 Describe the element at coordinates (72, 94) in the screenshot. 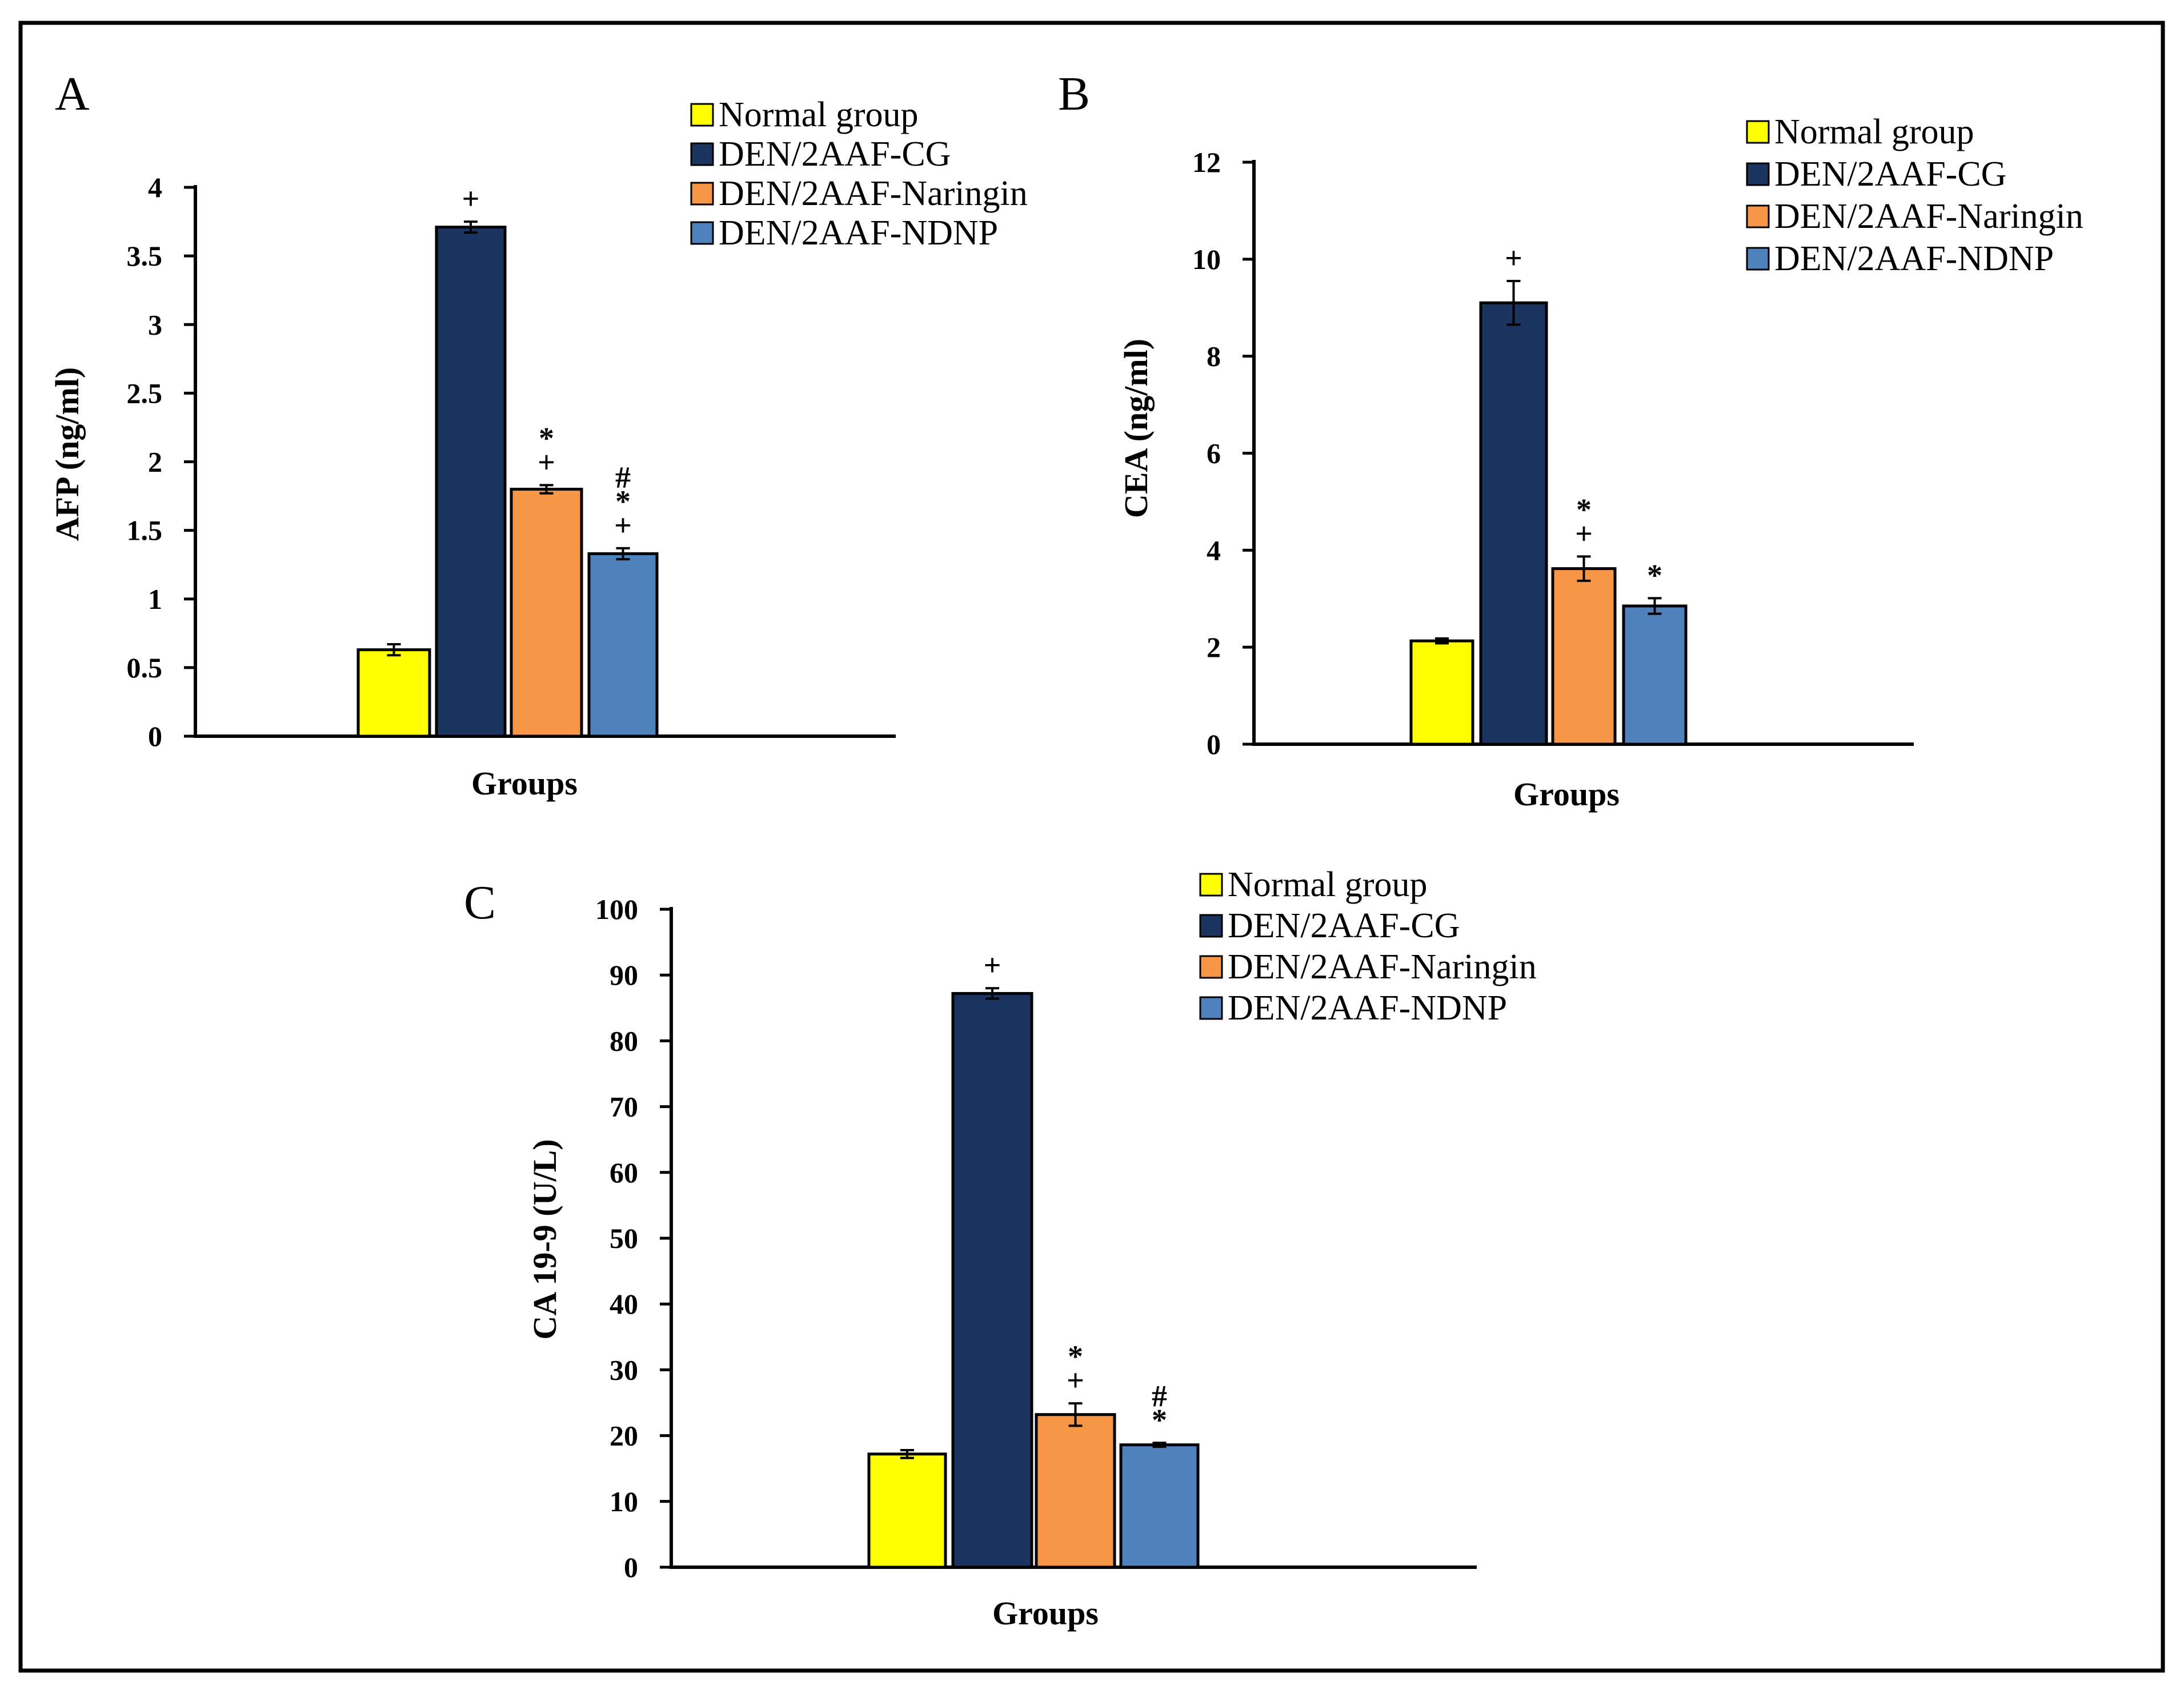

I see `panel-a-letter: A` at that location.